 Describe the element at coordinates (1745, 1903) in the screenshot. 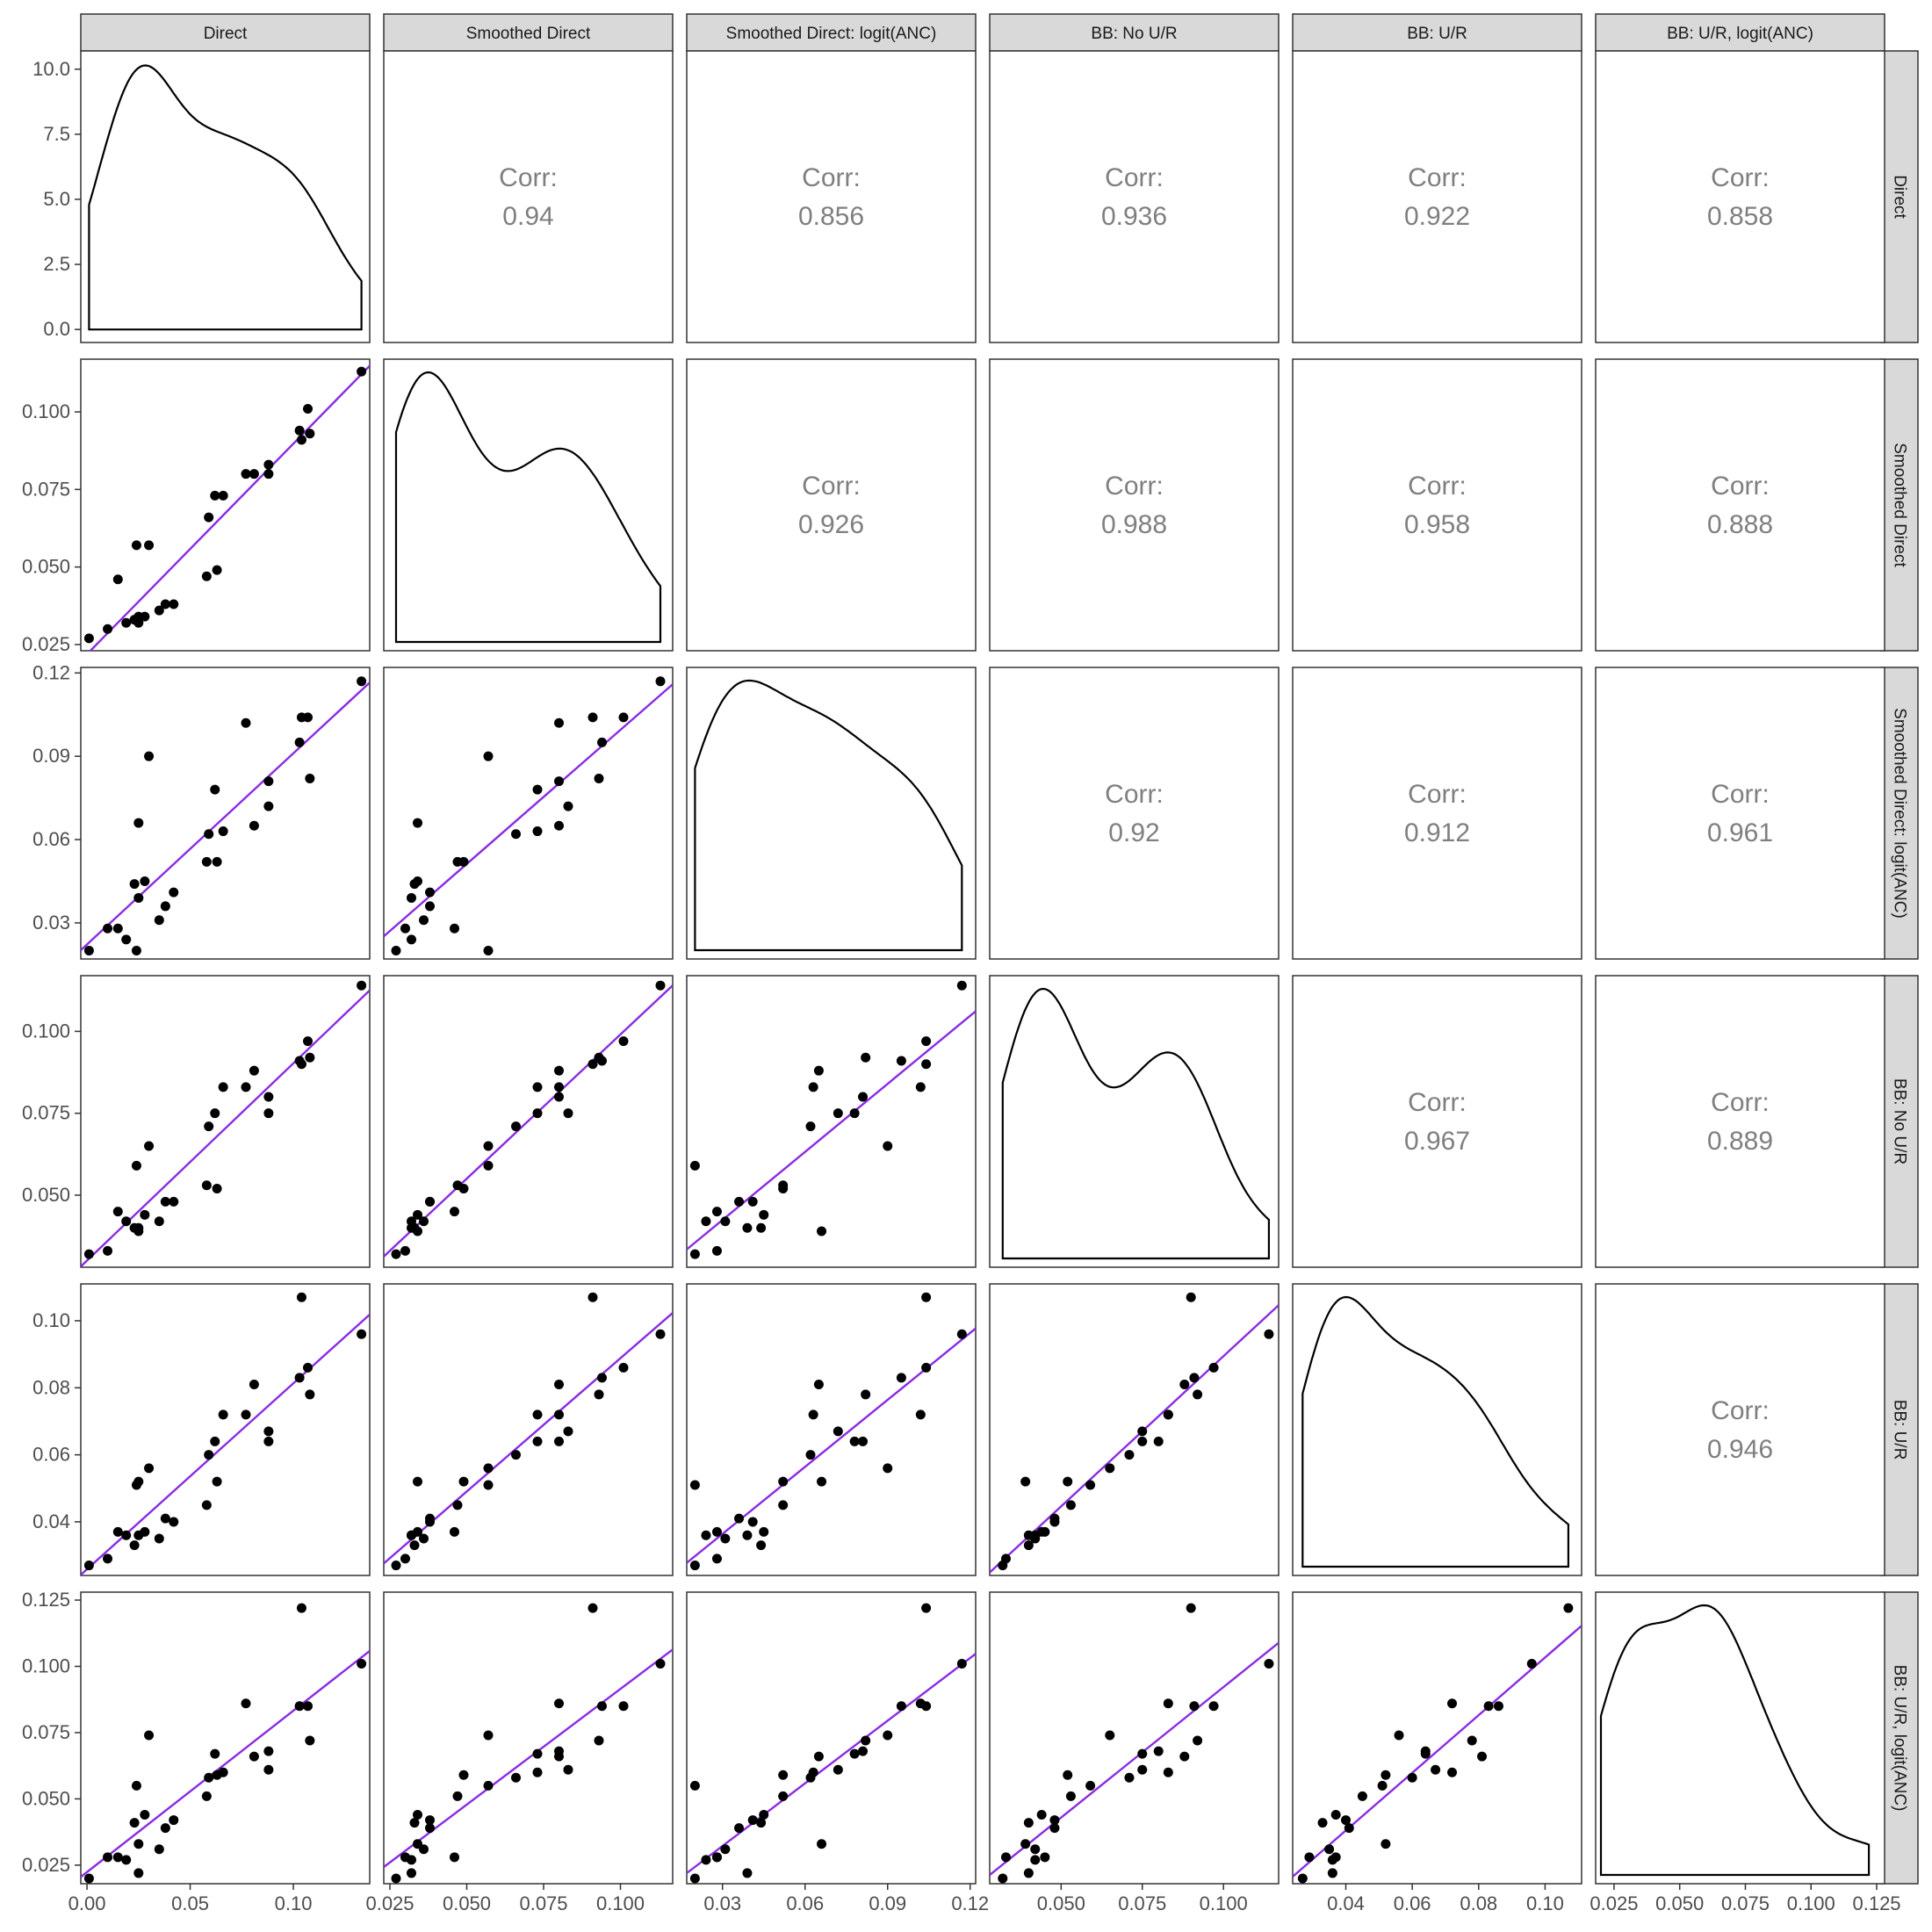

I see `x-tick-label: 0.075` at that location.